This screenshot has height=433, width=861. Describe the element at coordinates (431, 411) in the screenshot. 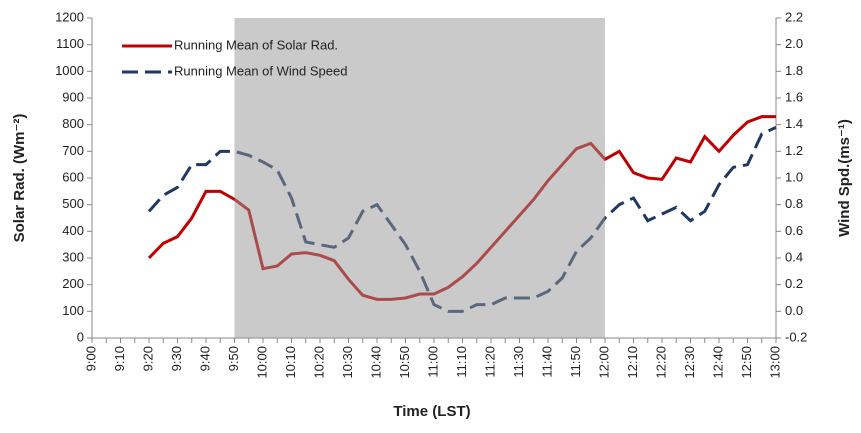

I see `x-axis-title: Time (LST)` at that location.